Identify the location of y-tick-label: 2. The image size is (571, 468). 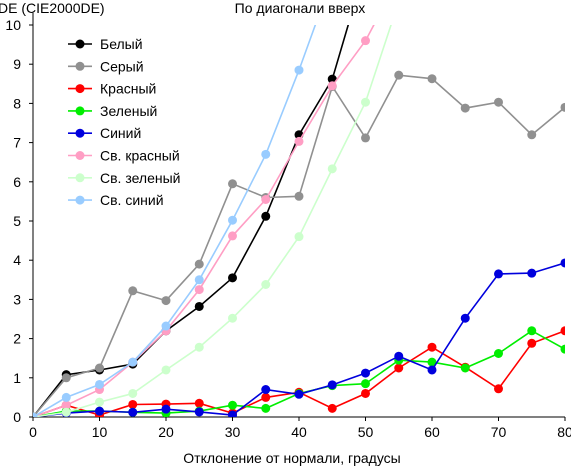
(17, 339).